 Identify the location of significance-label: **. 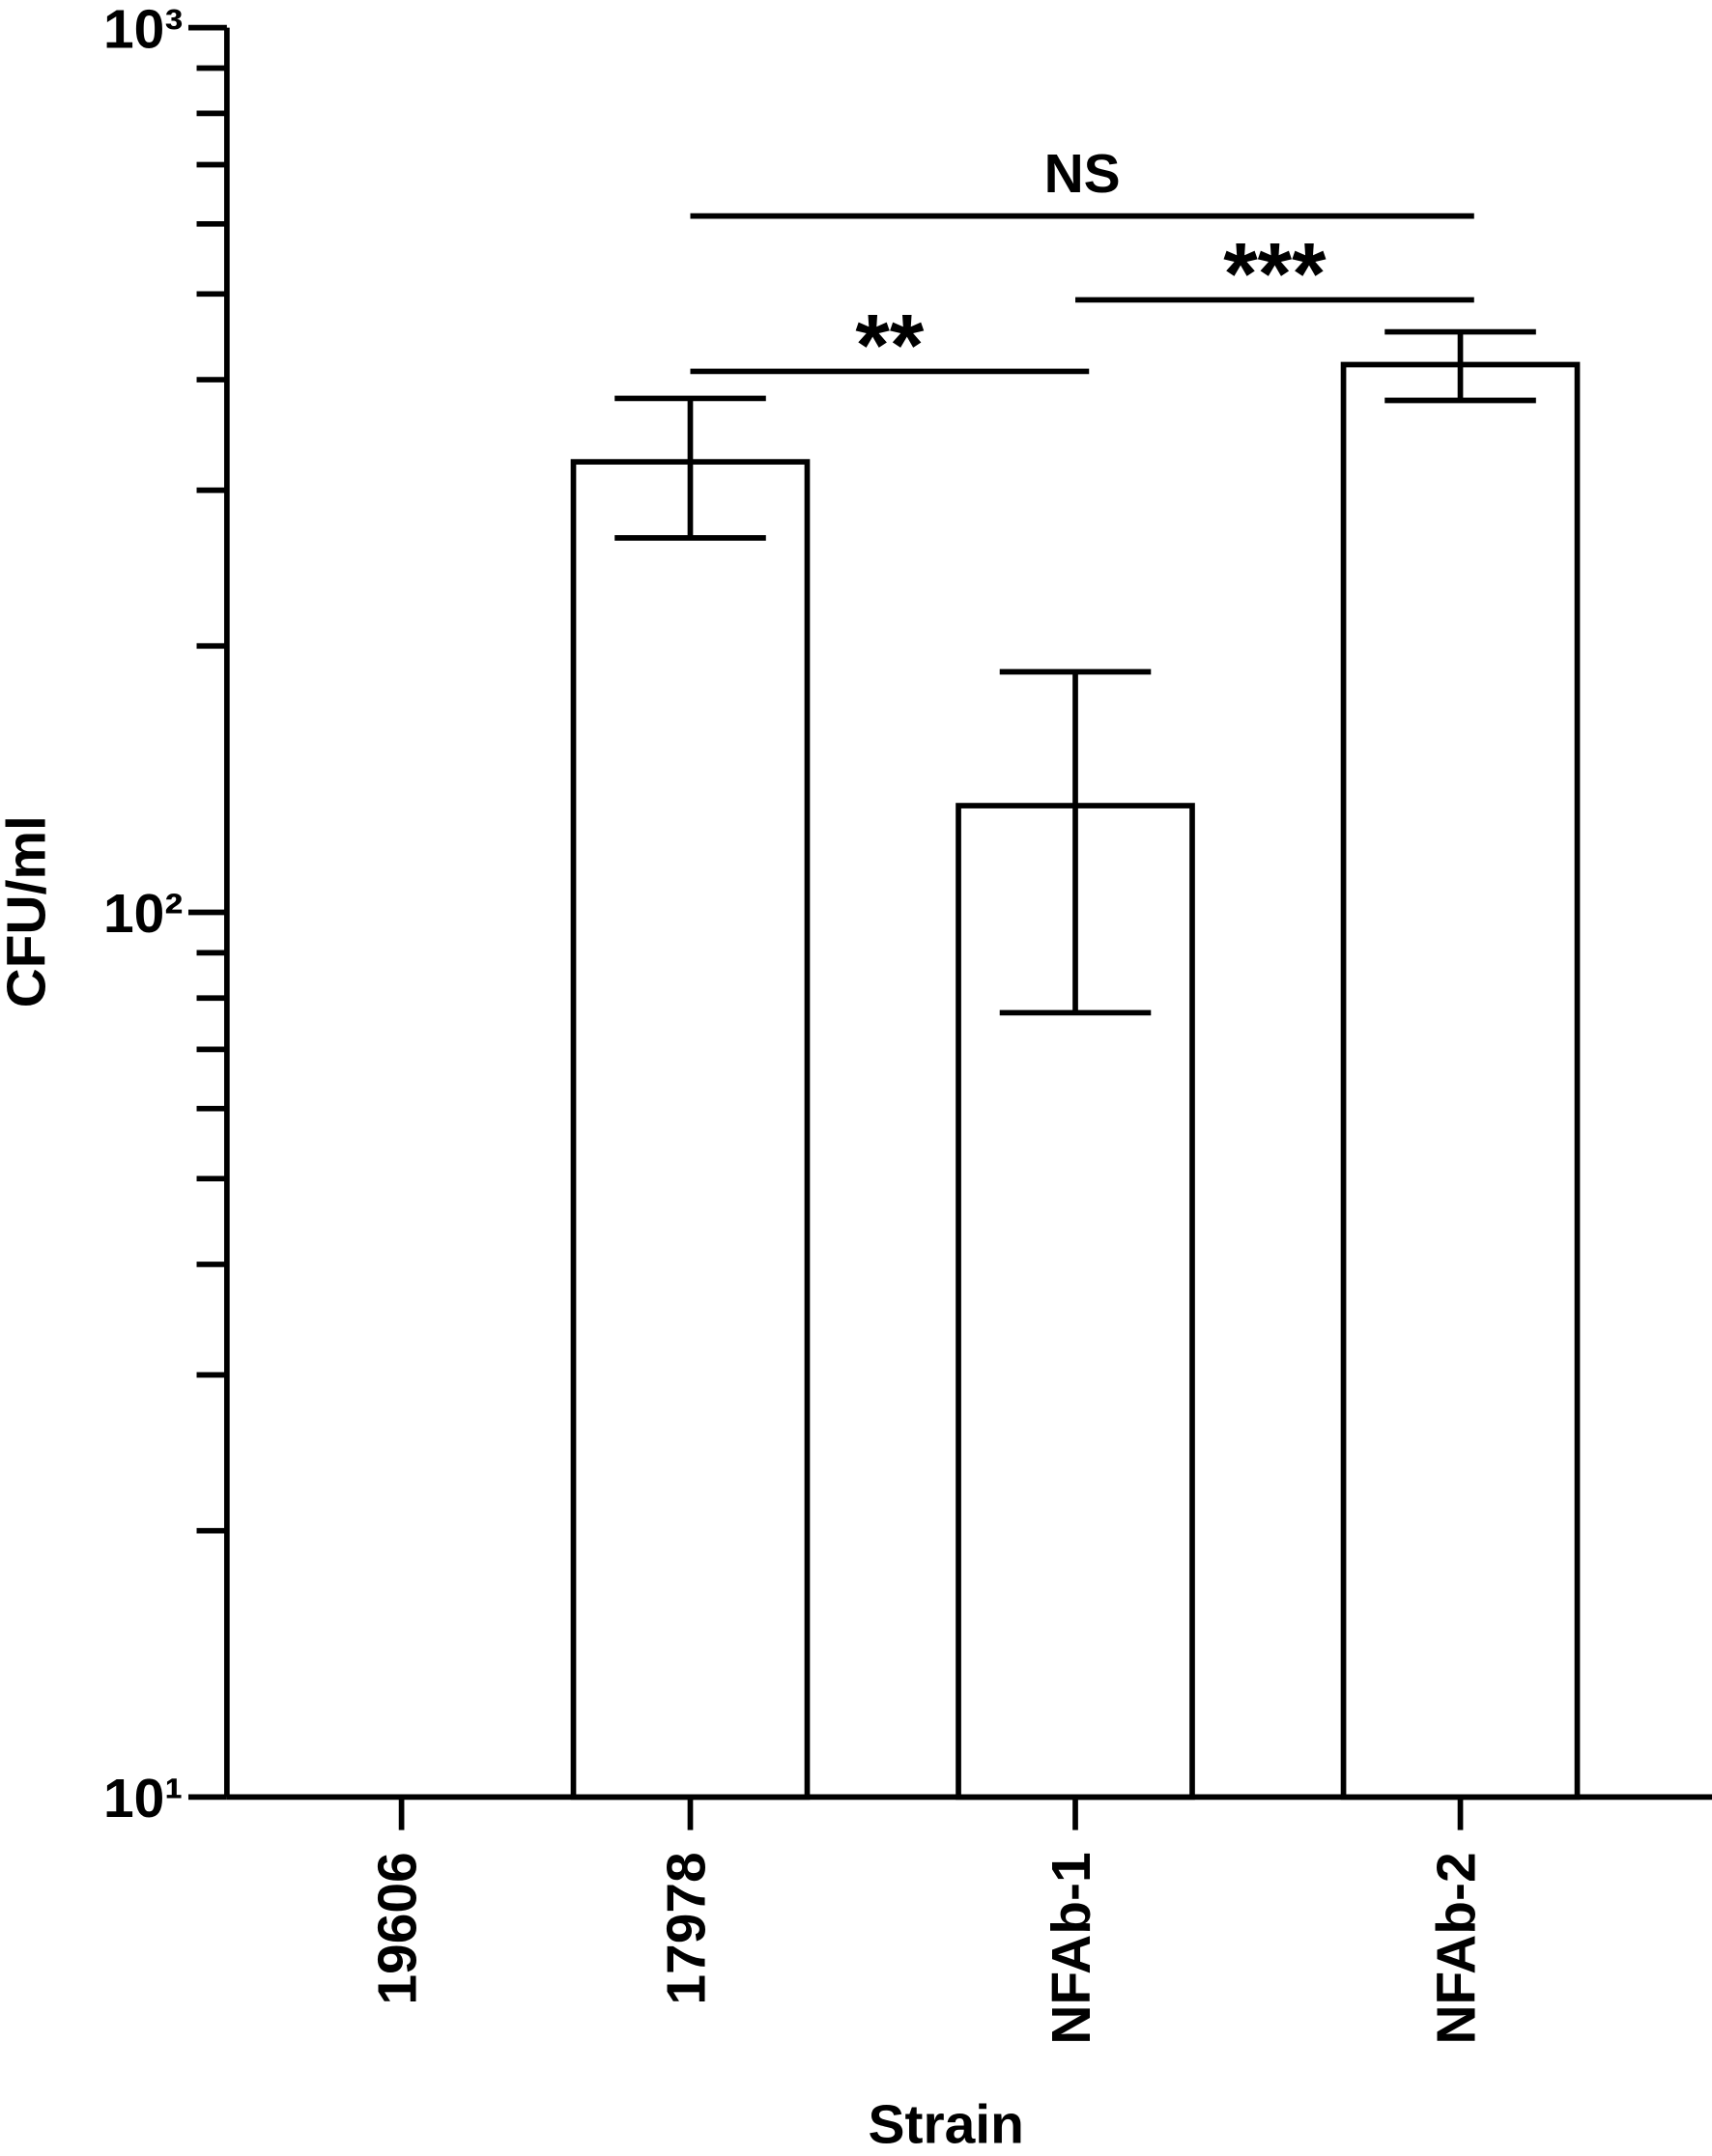
(889, 346).